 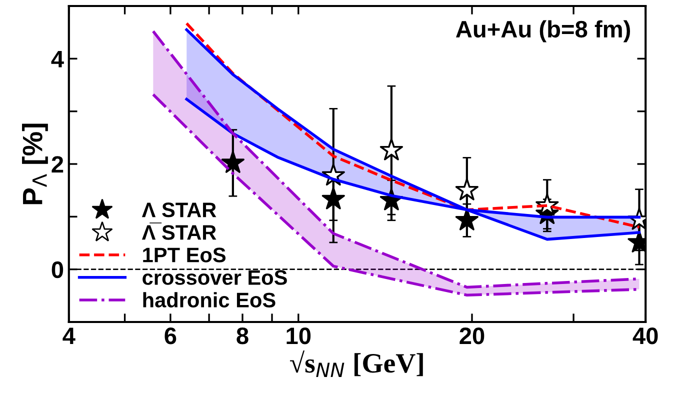 What do you see at coordinates (356, 363) in the screenshot?
I see `x-axis-title: √s$_{NN}$ [GeV]` at bounding box center [356, 363].